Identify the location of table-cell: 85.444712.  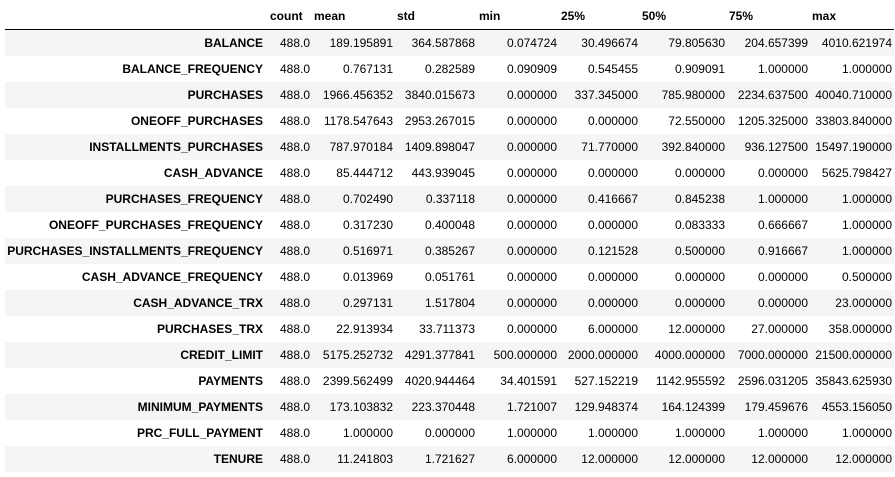
(364, 173).